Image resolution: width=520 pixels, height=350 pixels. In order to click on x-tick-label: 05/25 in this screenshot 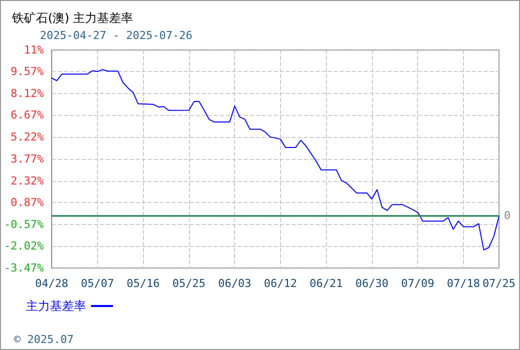, I will do `click(189, 283)`.